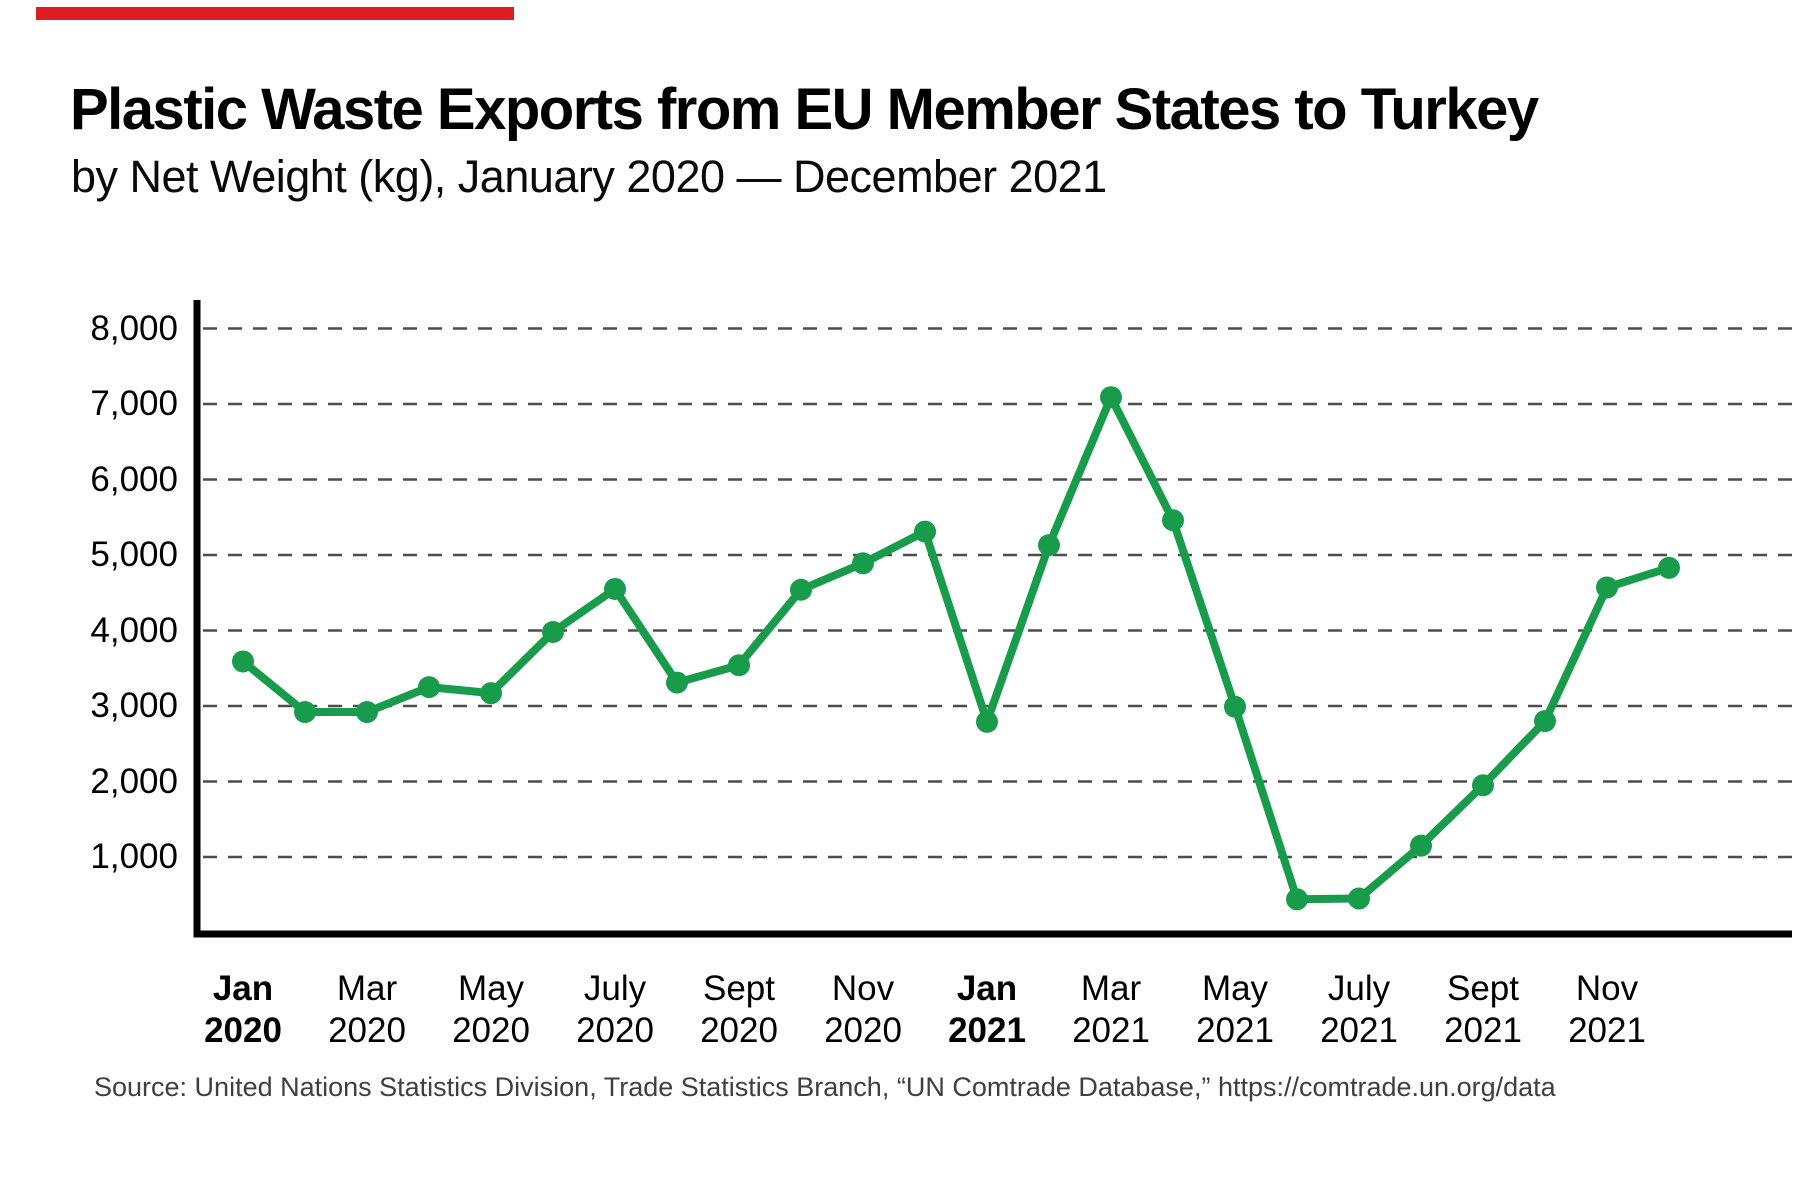 This screenshot has width=1800, height=1200. I want to click on x-tick-label: Sept 2020, so click(739, 1010).